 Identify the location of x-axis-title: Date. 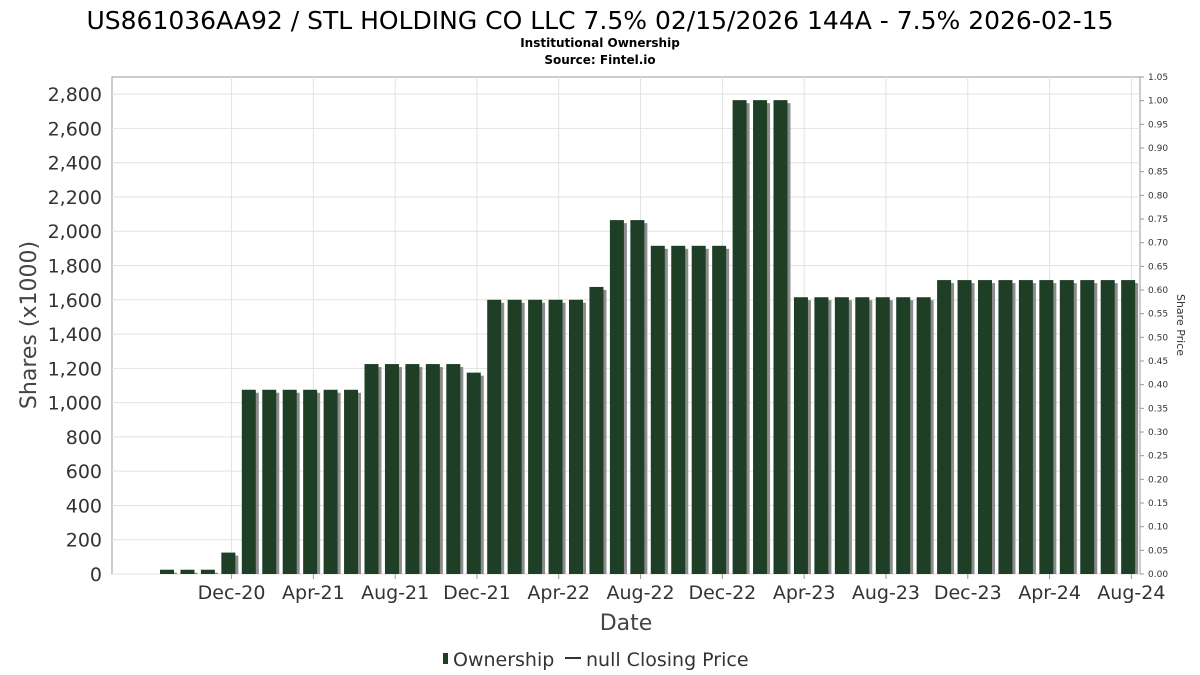
(626, 623).